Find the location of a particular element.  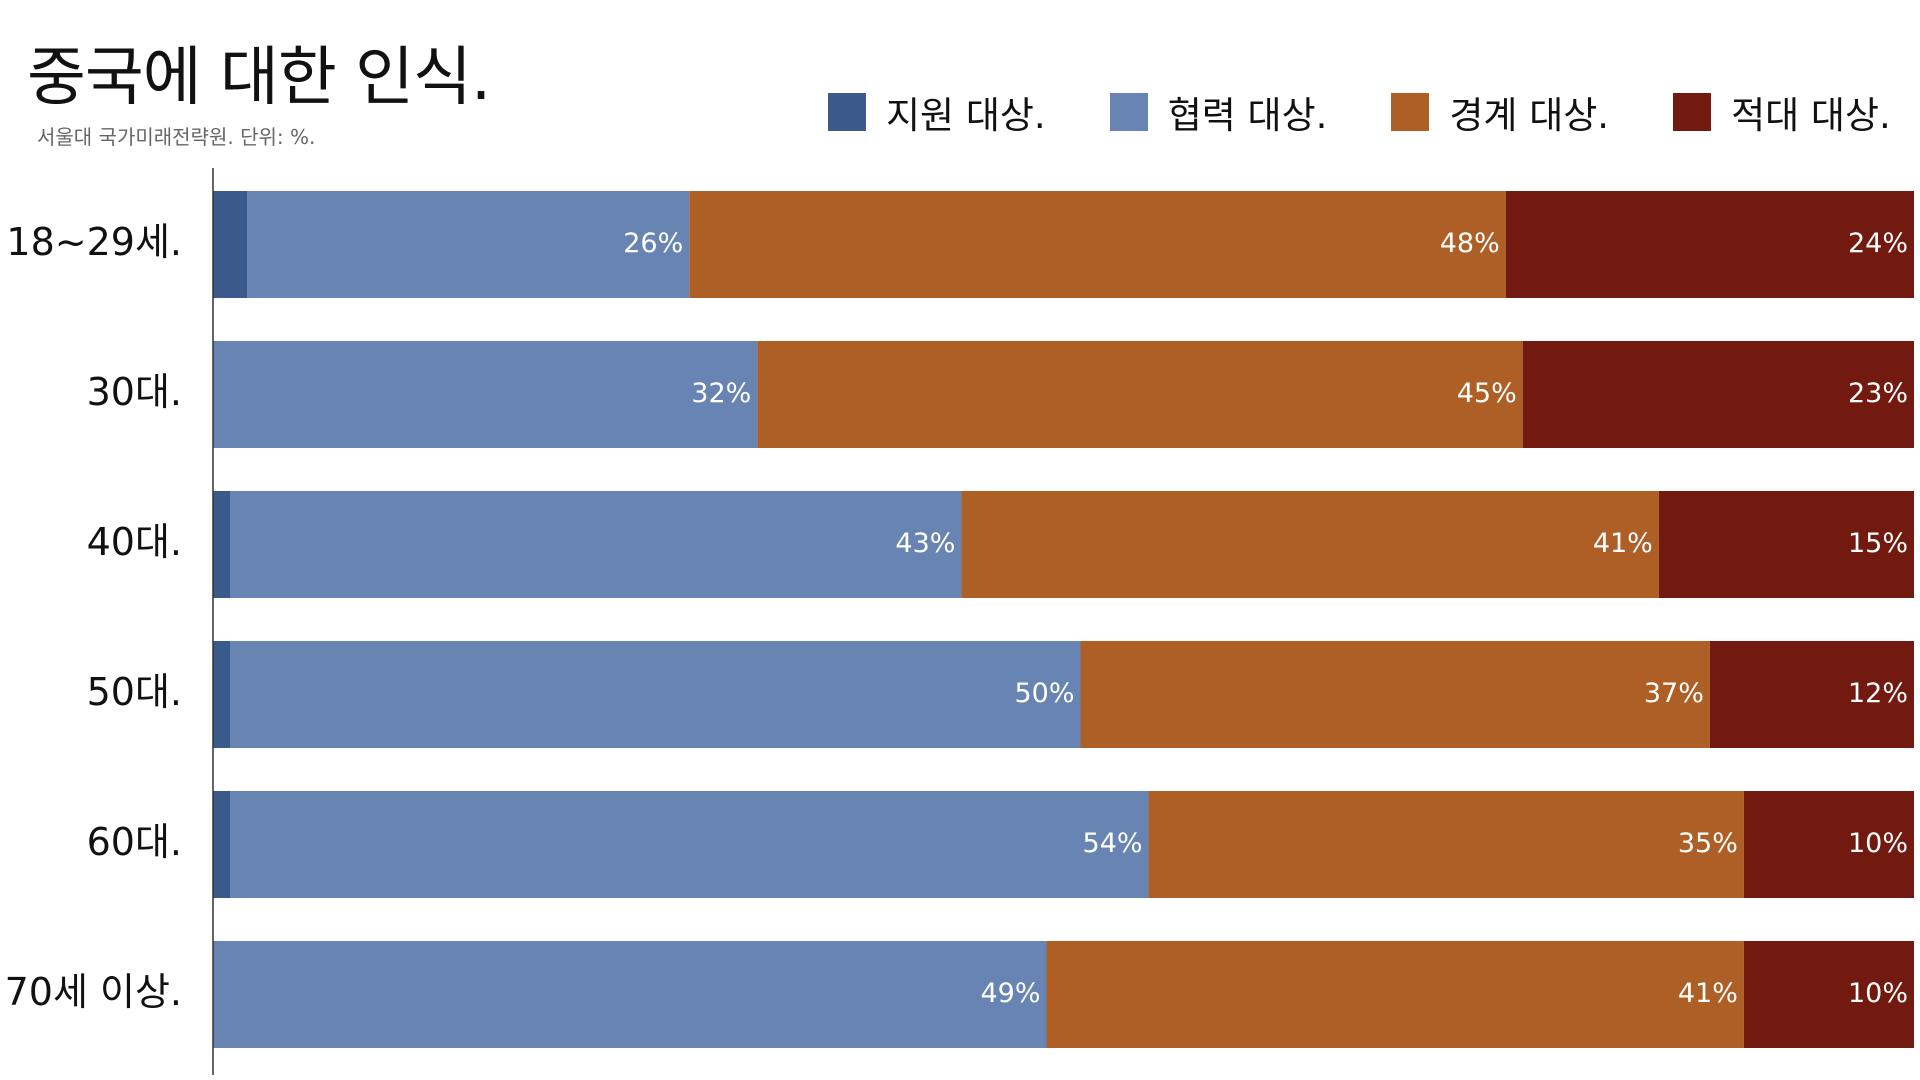

data-label-hostile: 15% is located at coordinates (1878, 543).